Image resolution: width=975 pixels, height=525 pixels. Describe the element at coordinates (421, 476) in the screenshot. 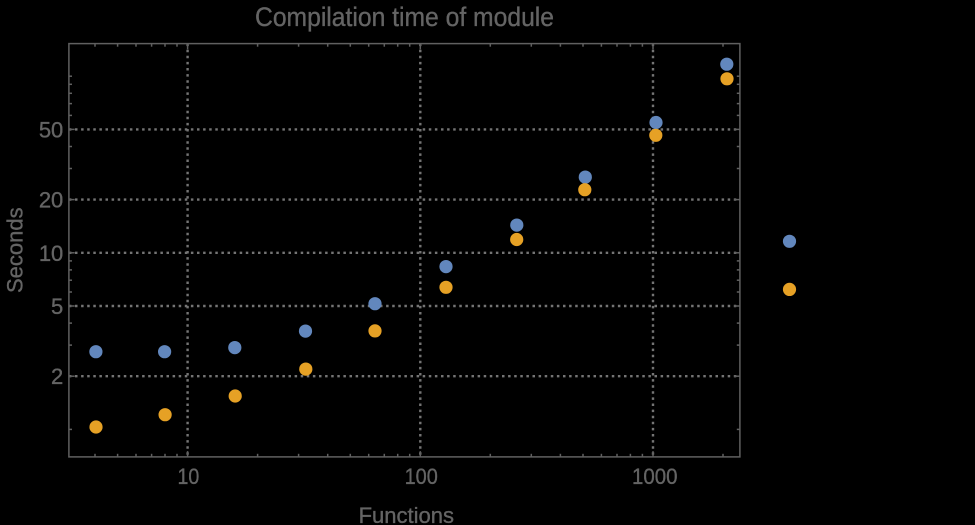

I see `svg-text: 100` at that location.